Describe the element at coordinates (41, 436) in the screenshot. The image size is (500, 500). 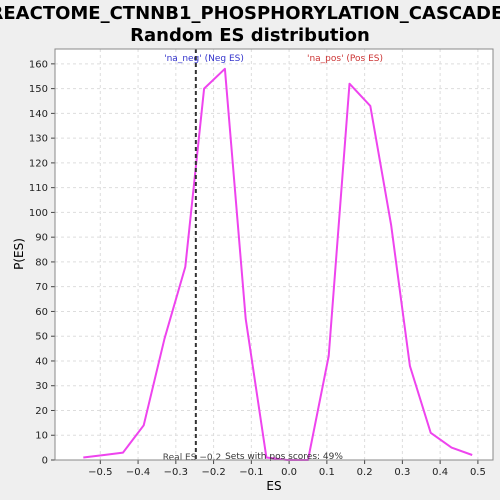
I see `y-tick-label: 10` at that location.